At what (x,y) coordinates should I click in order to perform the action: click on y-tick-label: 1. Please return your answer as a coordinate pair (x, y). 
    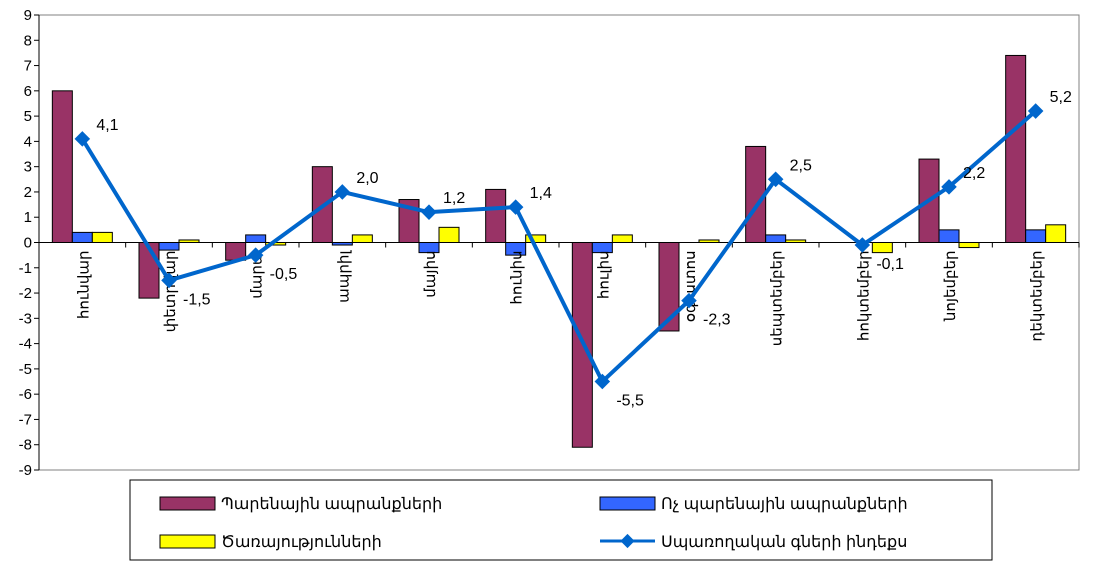
    Looking at the image, I should click on (28, 217).